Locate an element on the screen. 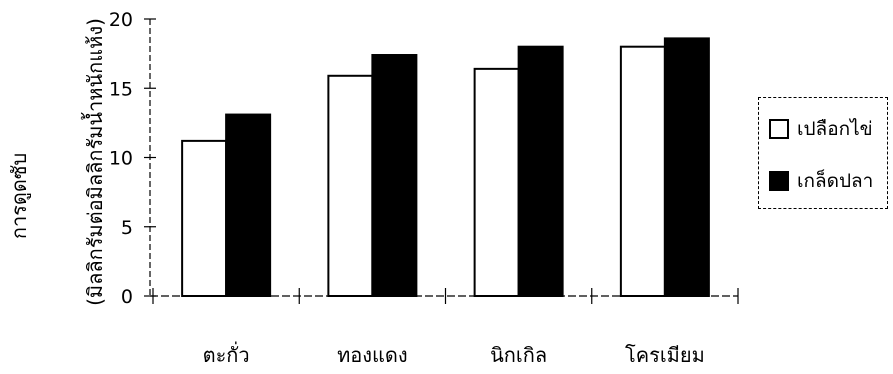  x-tick-label-0: ตะกั่ว is located at coordinates (226, 354).